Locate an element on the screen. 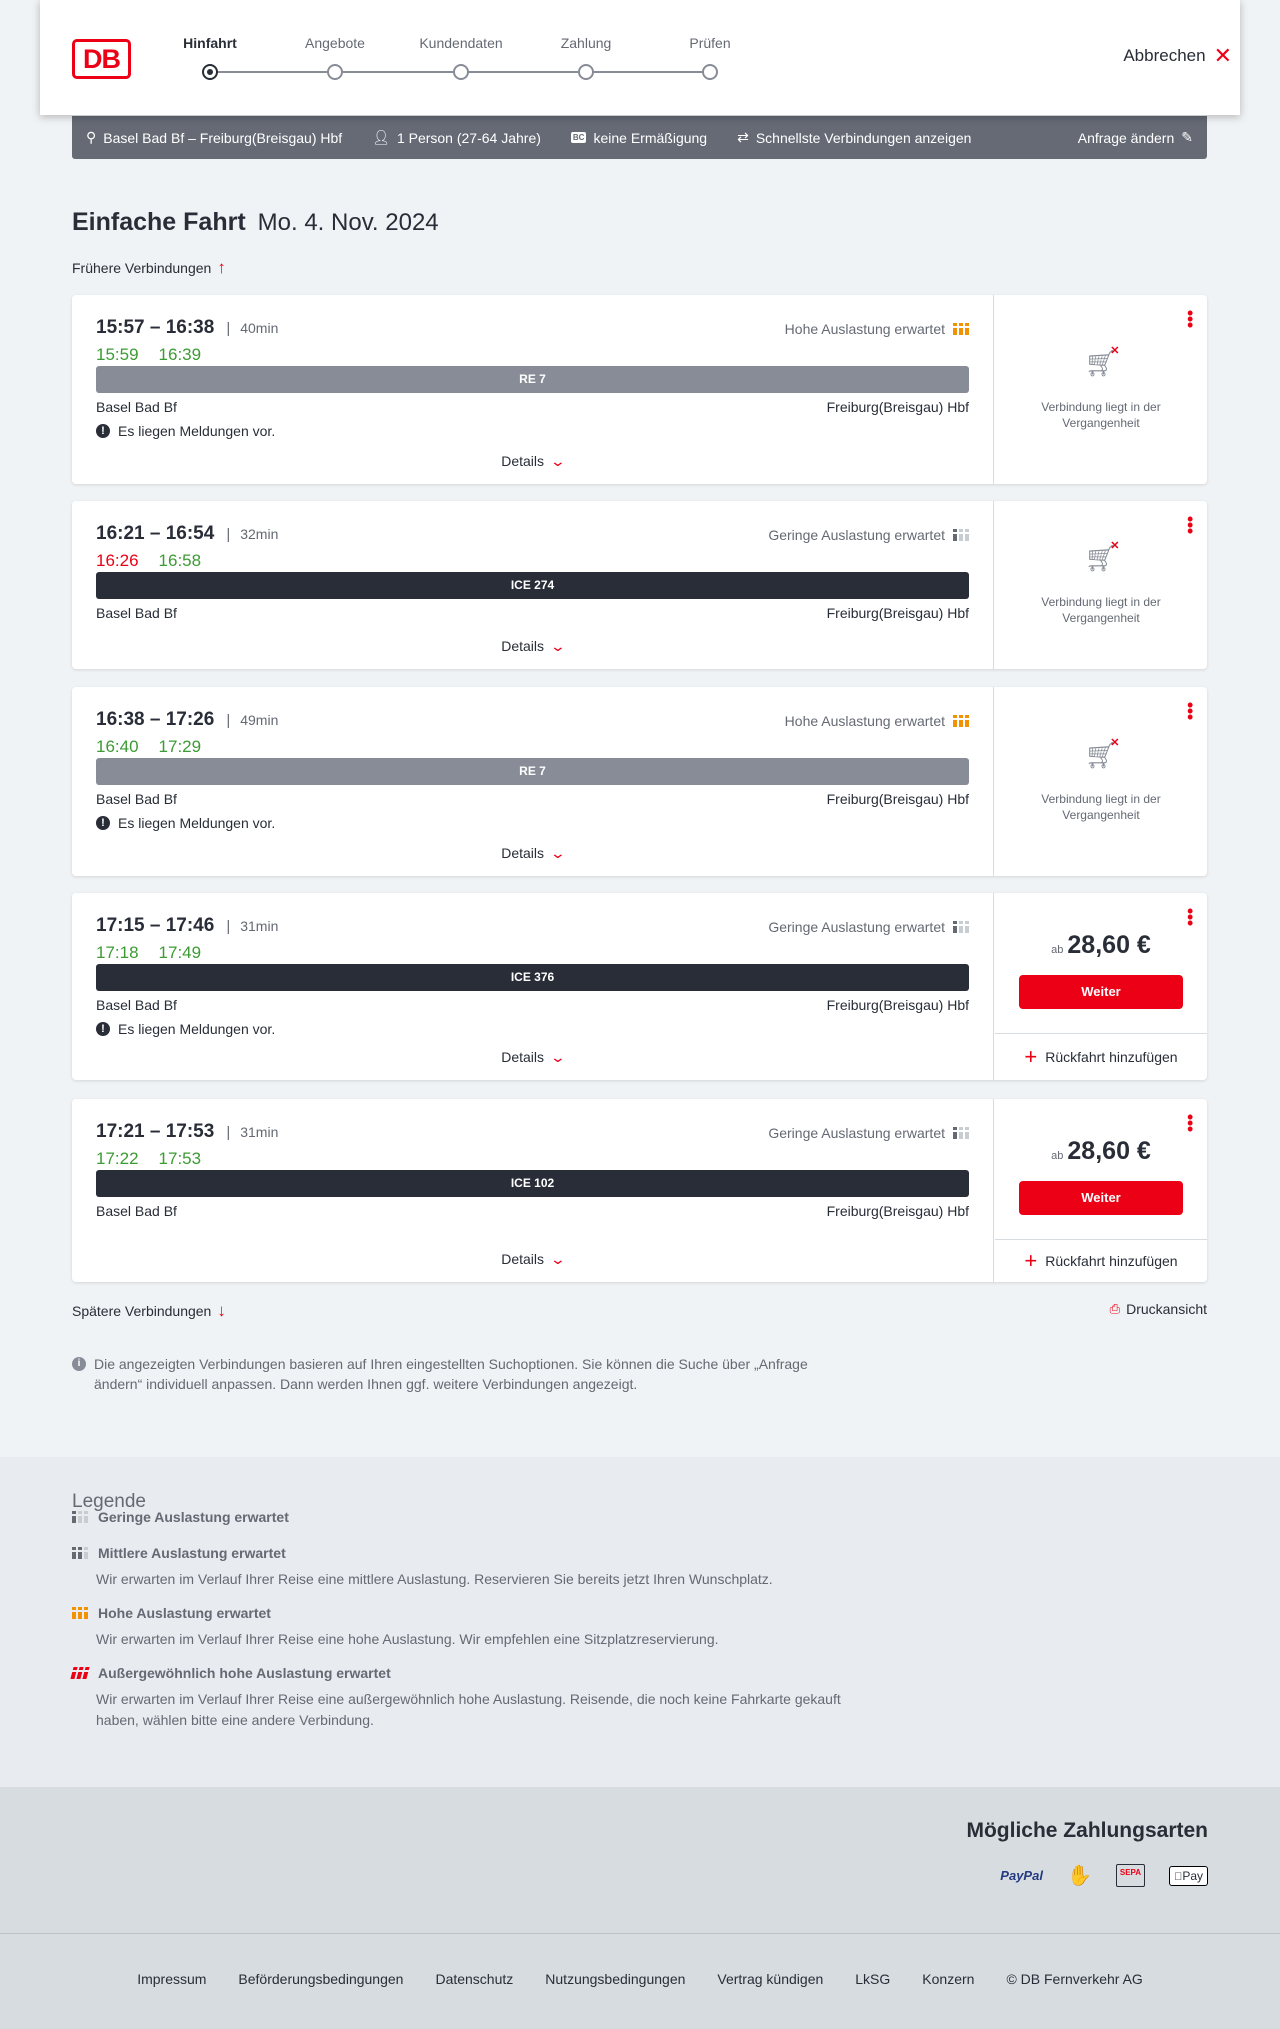 The width and height of the screenshot is (1280, 2029). train-bar: ICE 376 is located at coordinates (532, 977).